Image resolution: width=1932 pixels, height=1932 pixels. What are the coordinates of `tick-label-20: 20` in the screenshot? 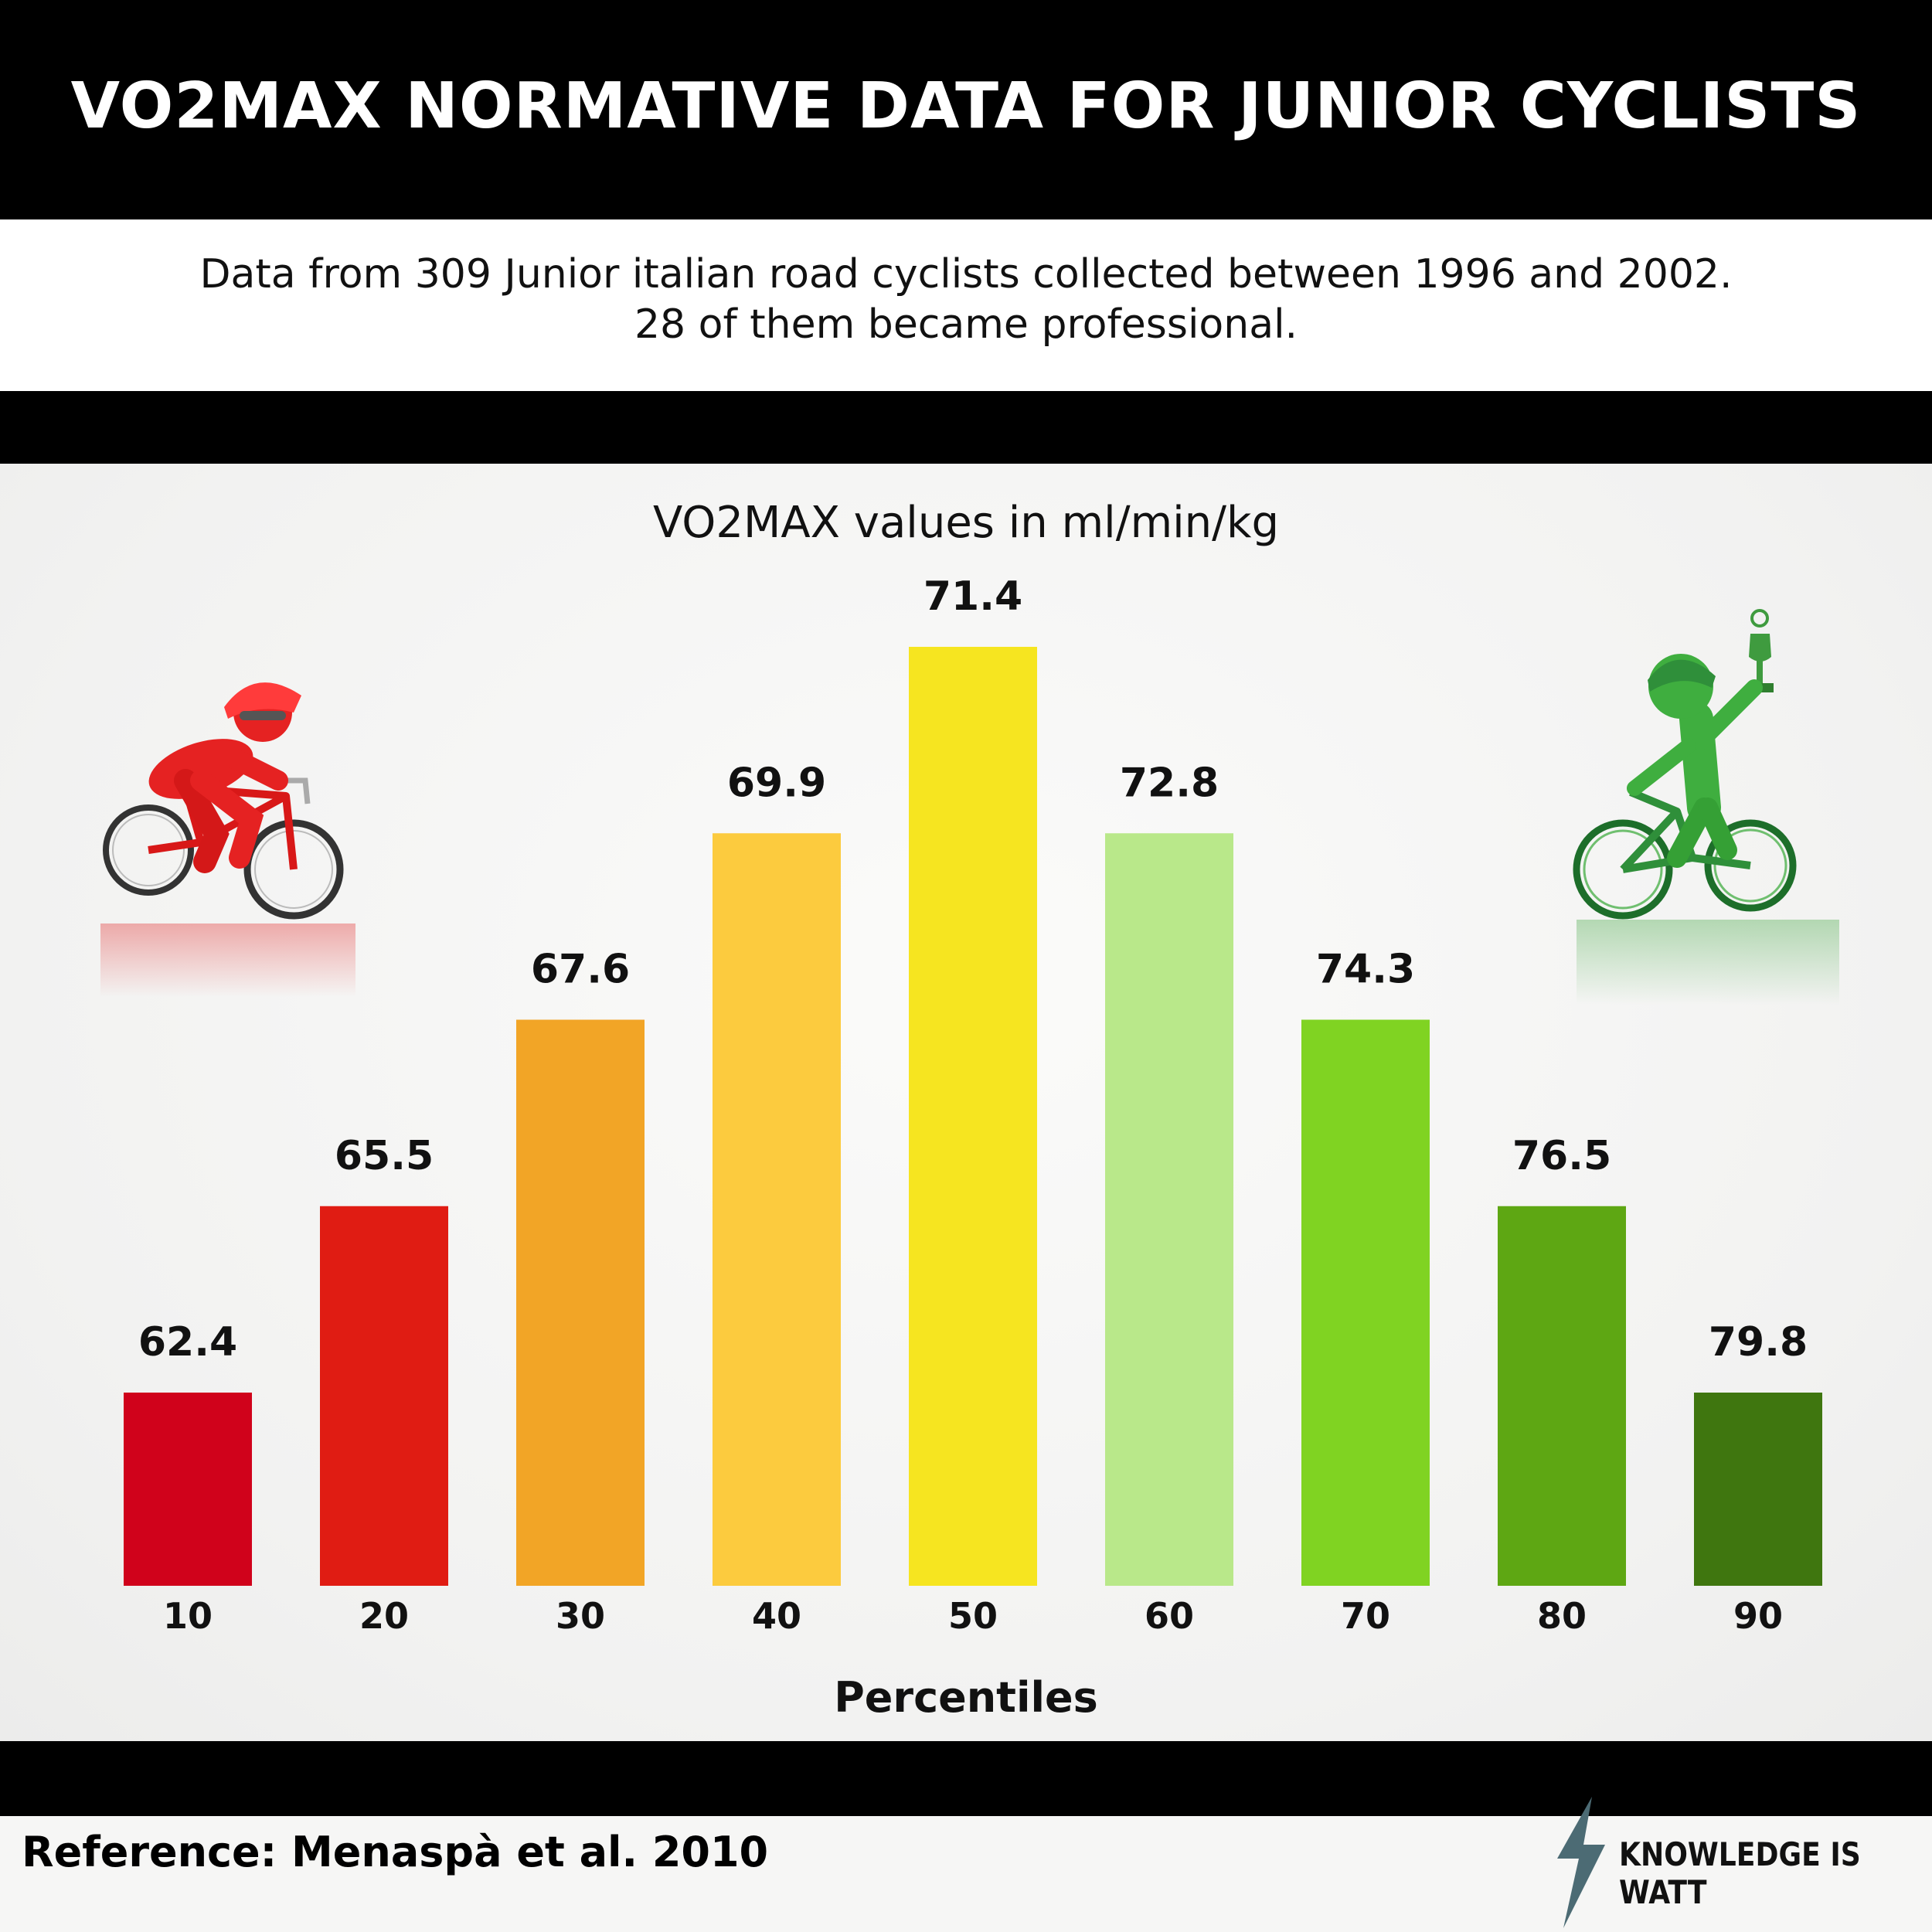 It's located at (384, 1616).